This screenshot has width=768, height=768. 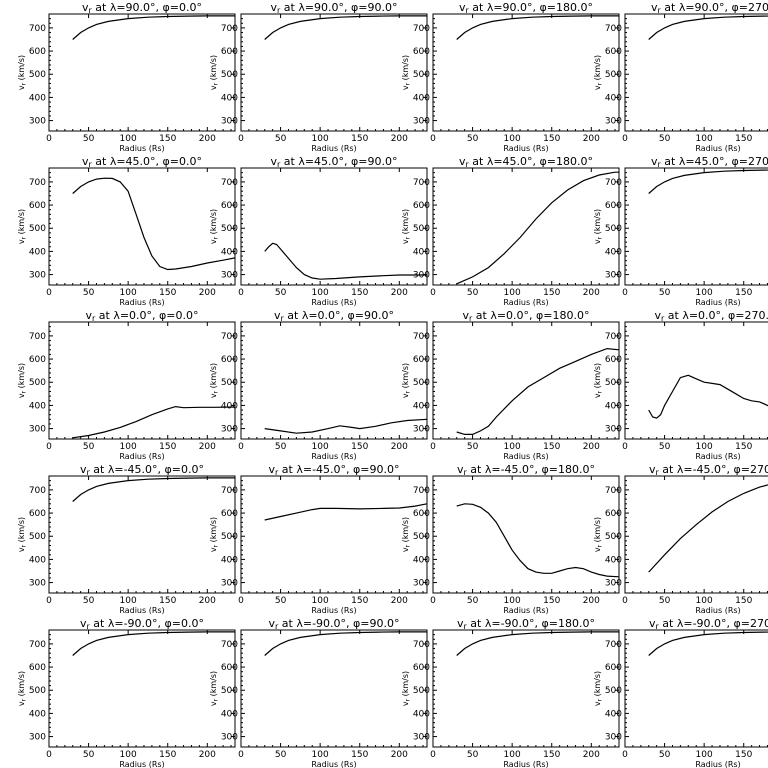 What do you see at coordinates (708, 624) in the screenshot?
I see `chart-title-19: vr at λ=-90.0°, φ=270.0°` at bounding box center [708, 624].